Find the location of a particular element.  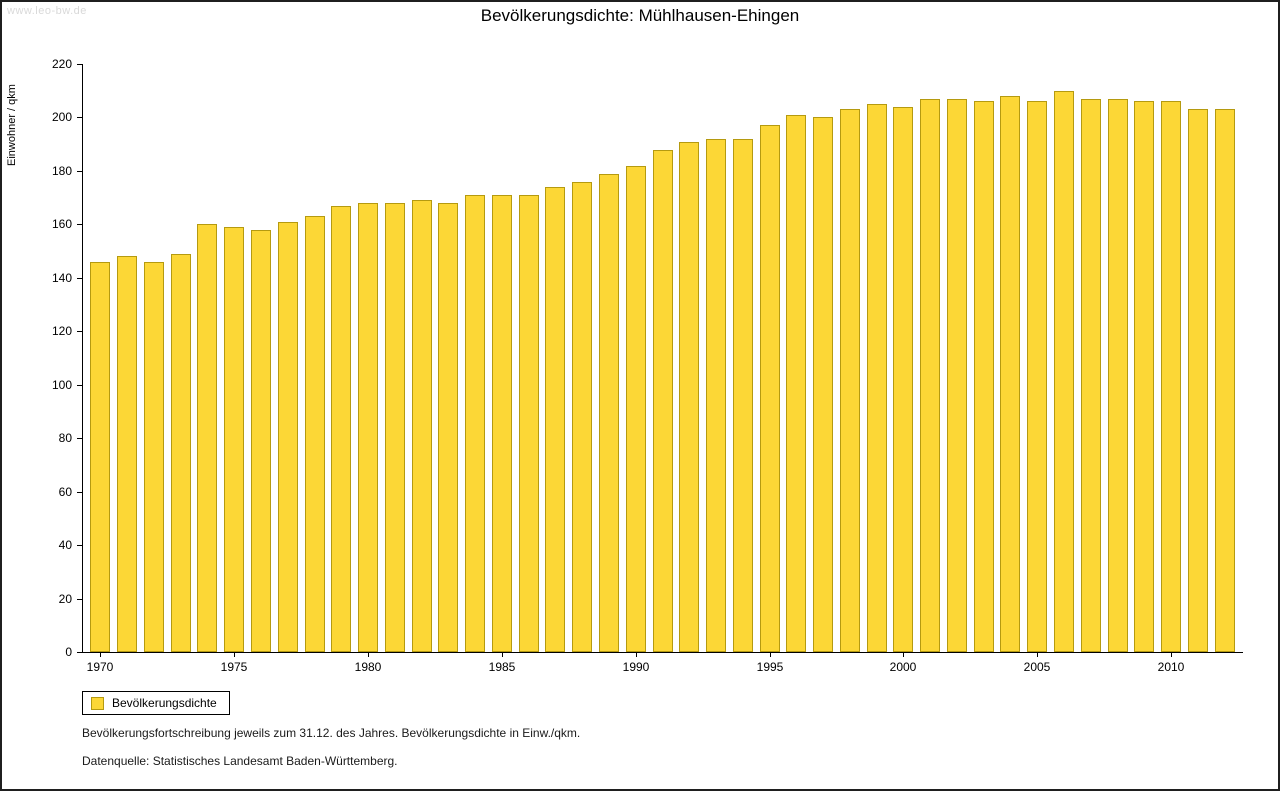

chart-title: Bevölkerungsdichte: Mühlhausen-Ehingen is located at coordinates (640, 15).